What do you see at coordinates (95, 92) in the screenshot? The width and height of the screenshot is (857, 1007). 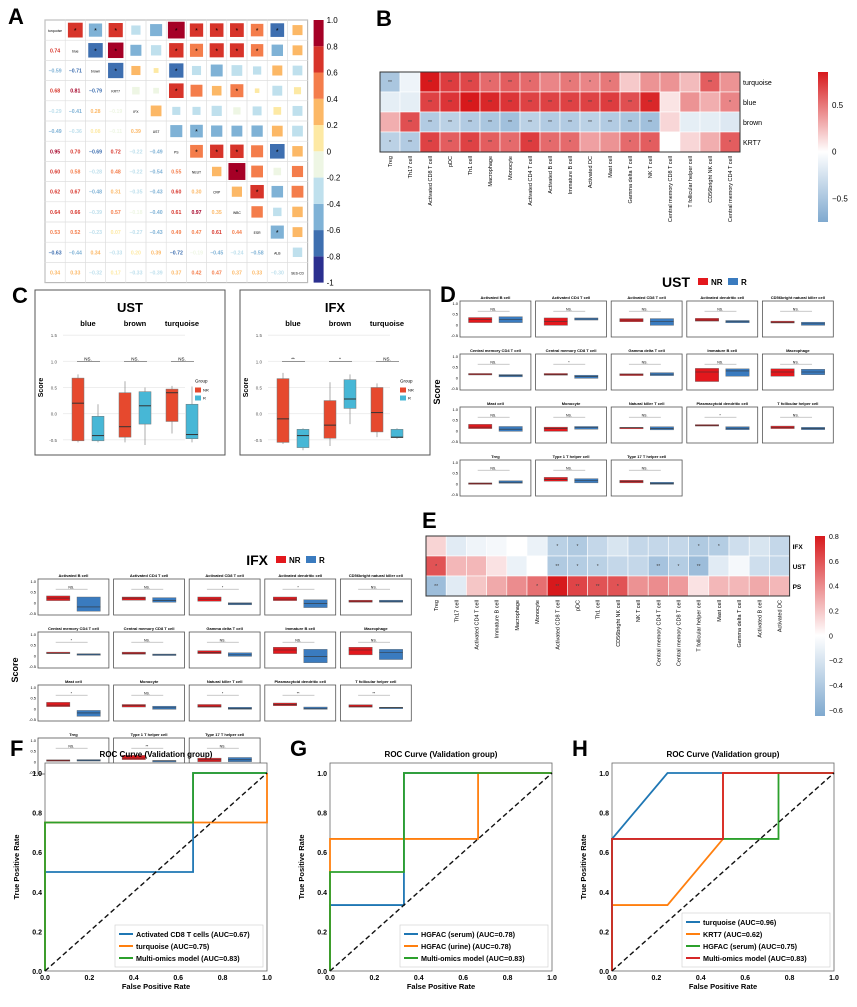 I see `corr-value: −0.79` at bounding box center [95, 92].